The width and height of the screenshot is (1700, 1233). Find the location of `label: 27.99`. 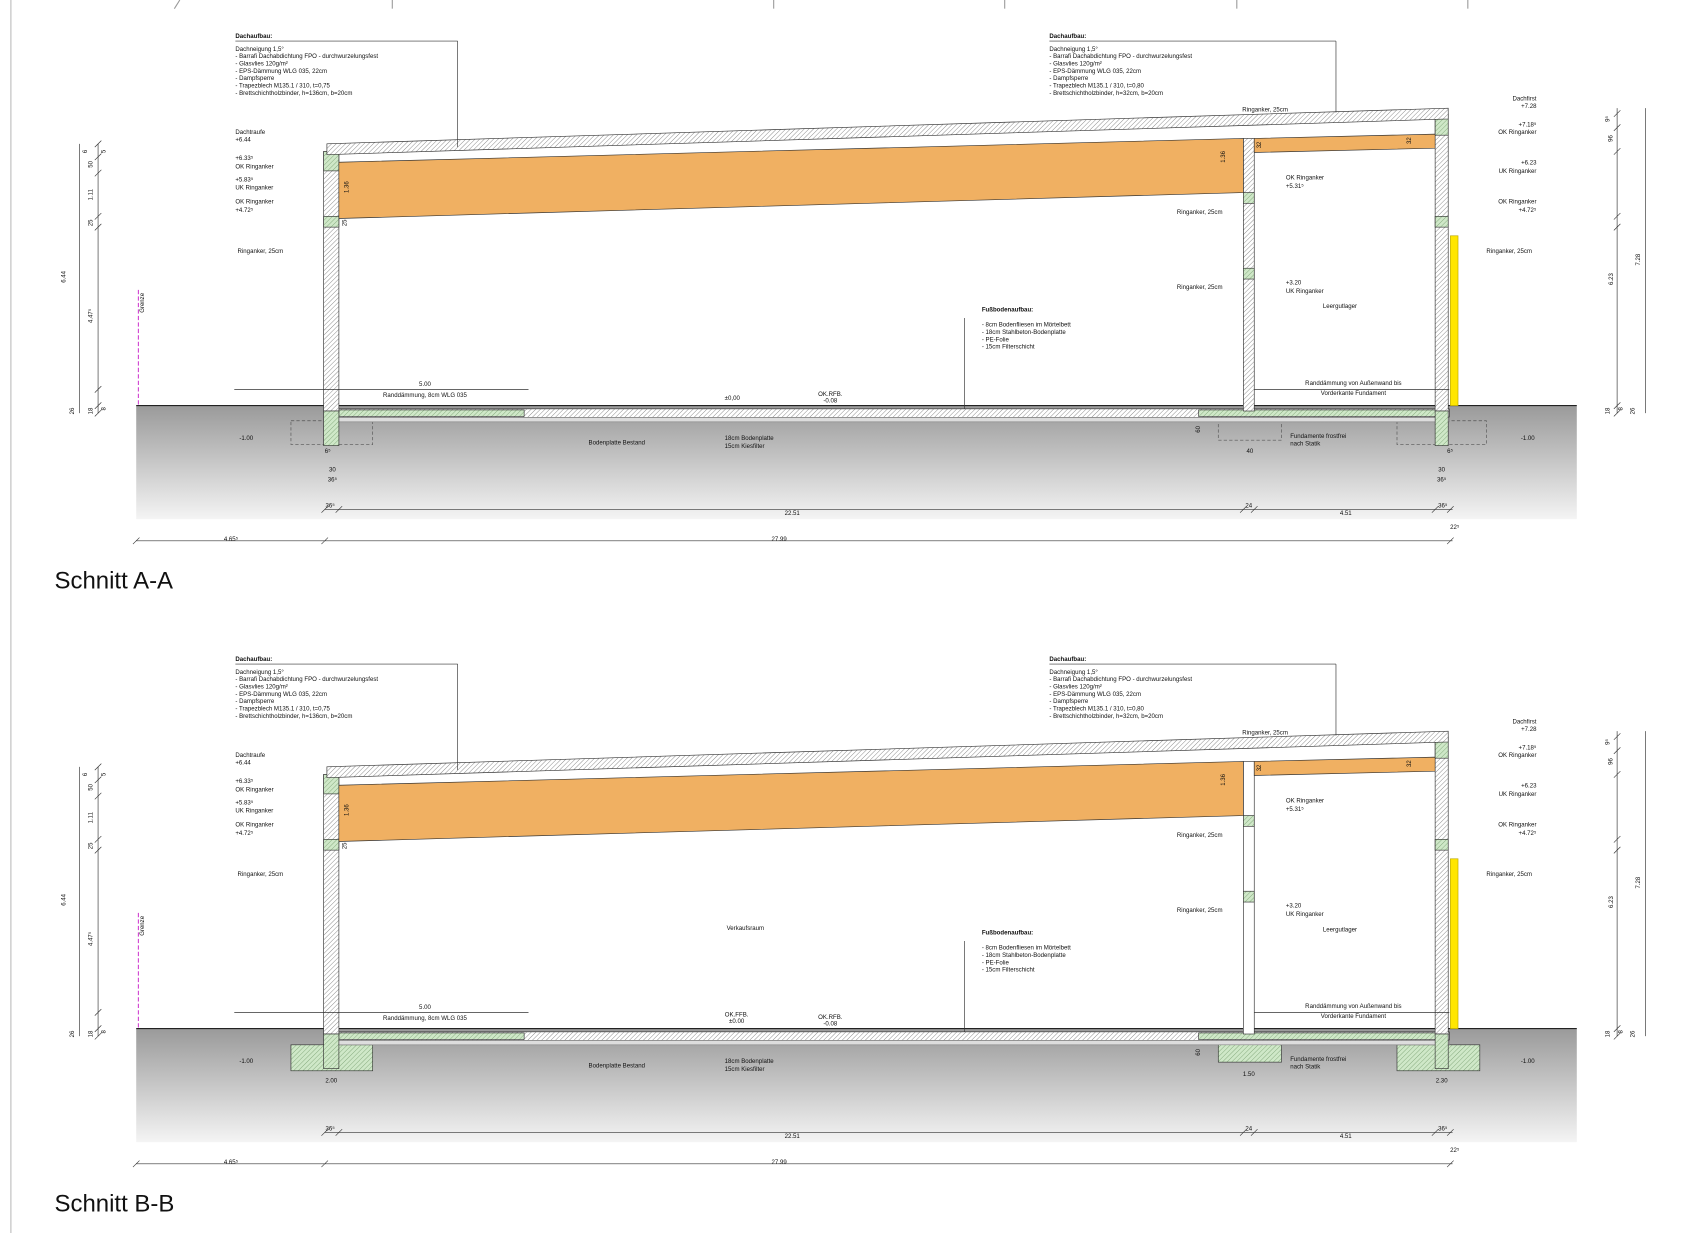

label: 27.99 is located at coordinates (780, 540).